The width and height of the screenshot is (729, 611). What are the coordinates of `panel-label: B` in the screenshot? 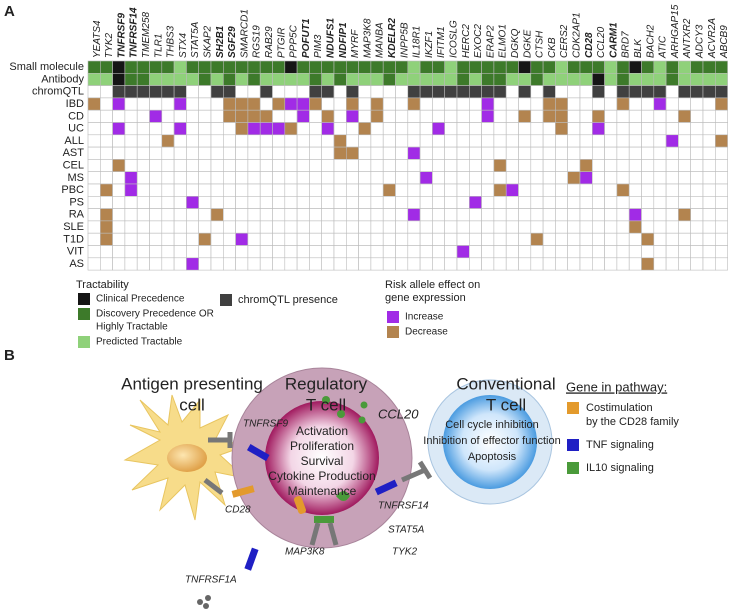 It's located at (9, 355).